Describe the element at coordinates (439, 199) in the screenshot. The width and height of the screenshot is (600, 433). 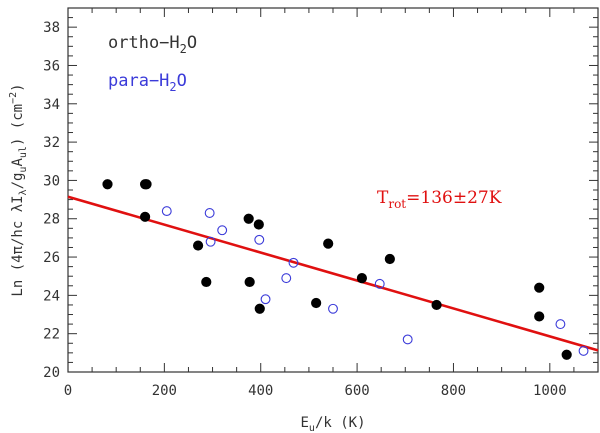
I see `trot-annotation: Trot=136±27K` at that location.